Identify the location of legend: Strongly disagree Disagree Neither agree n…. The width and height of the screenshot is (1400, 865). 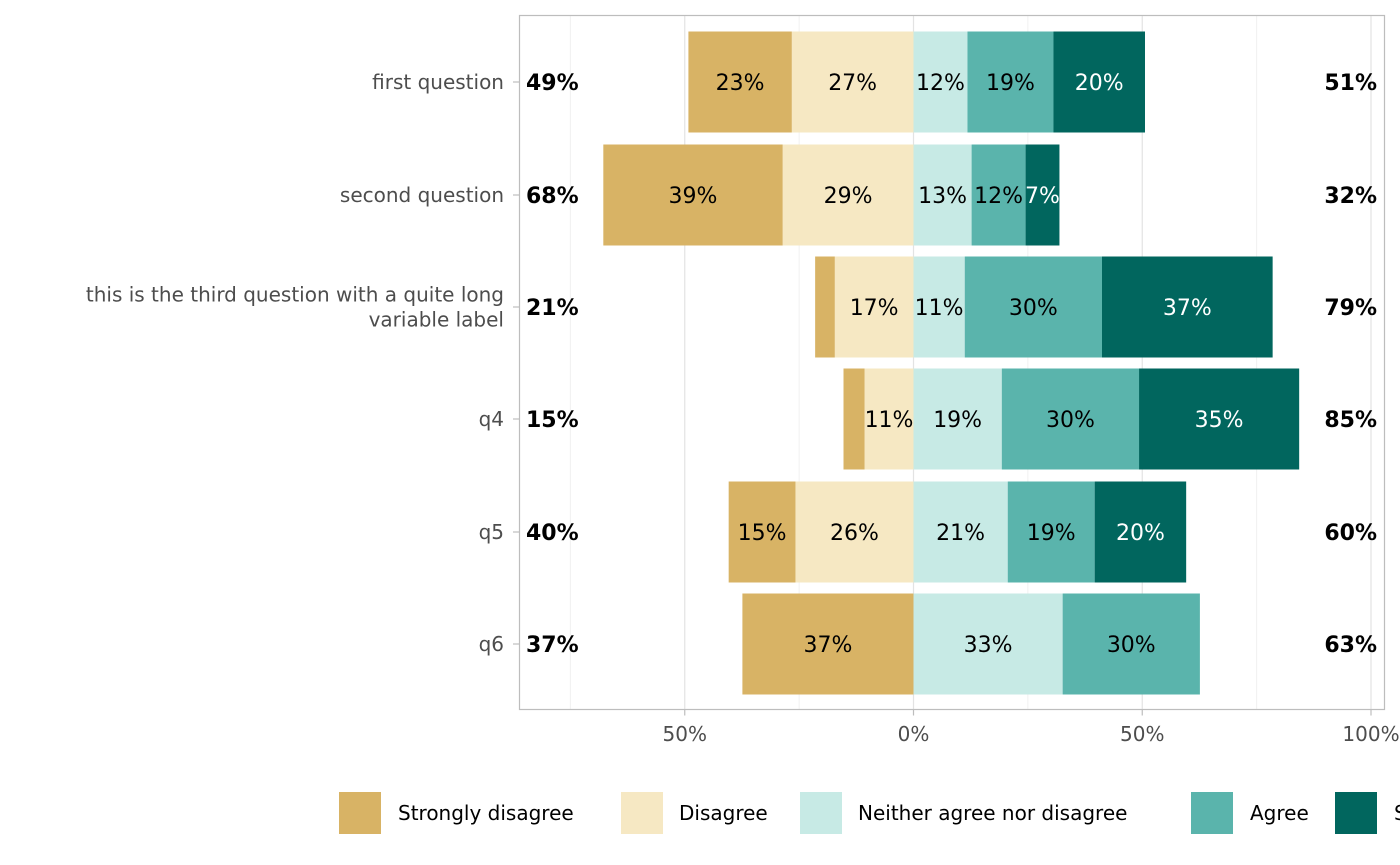
(869, 813).